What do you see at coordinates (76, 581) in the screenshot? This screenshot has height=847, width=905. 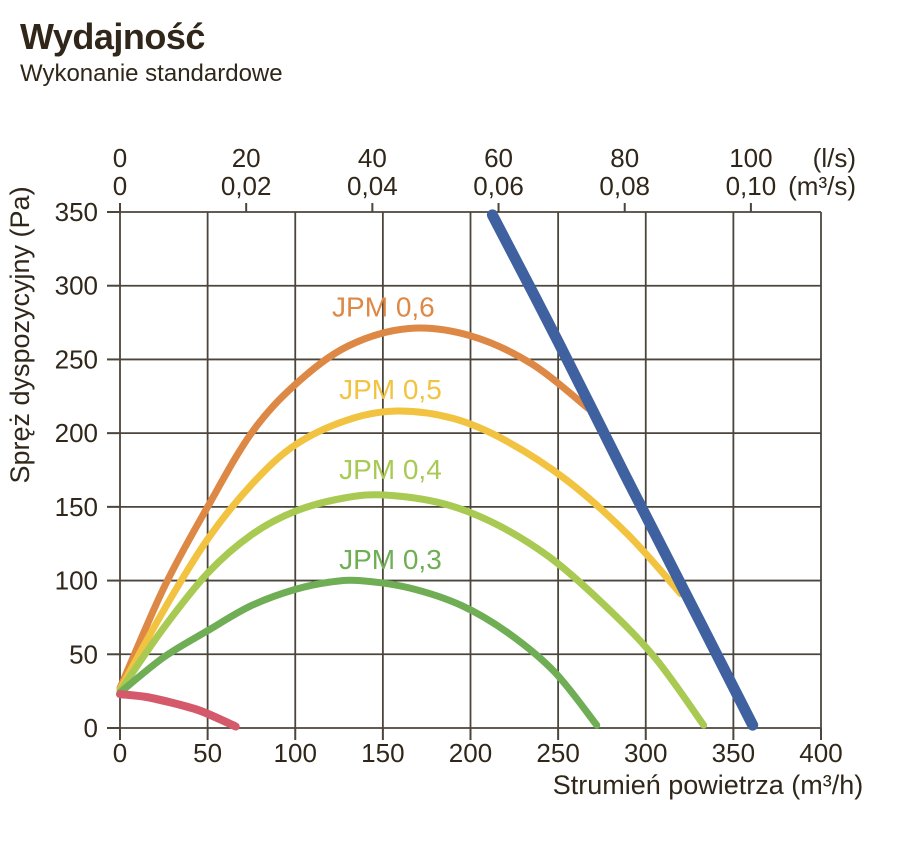 I see `y-tick-label-100: 100` at bounding box center [76, 581].